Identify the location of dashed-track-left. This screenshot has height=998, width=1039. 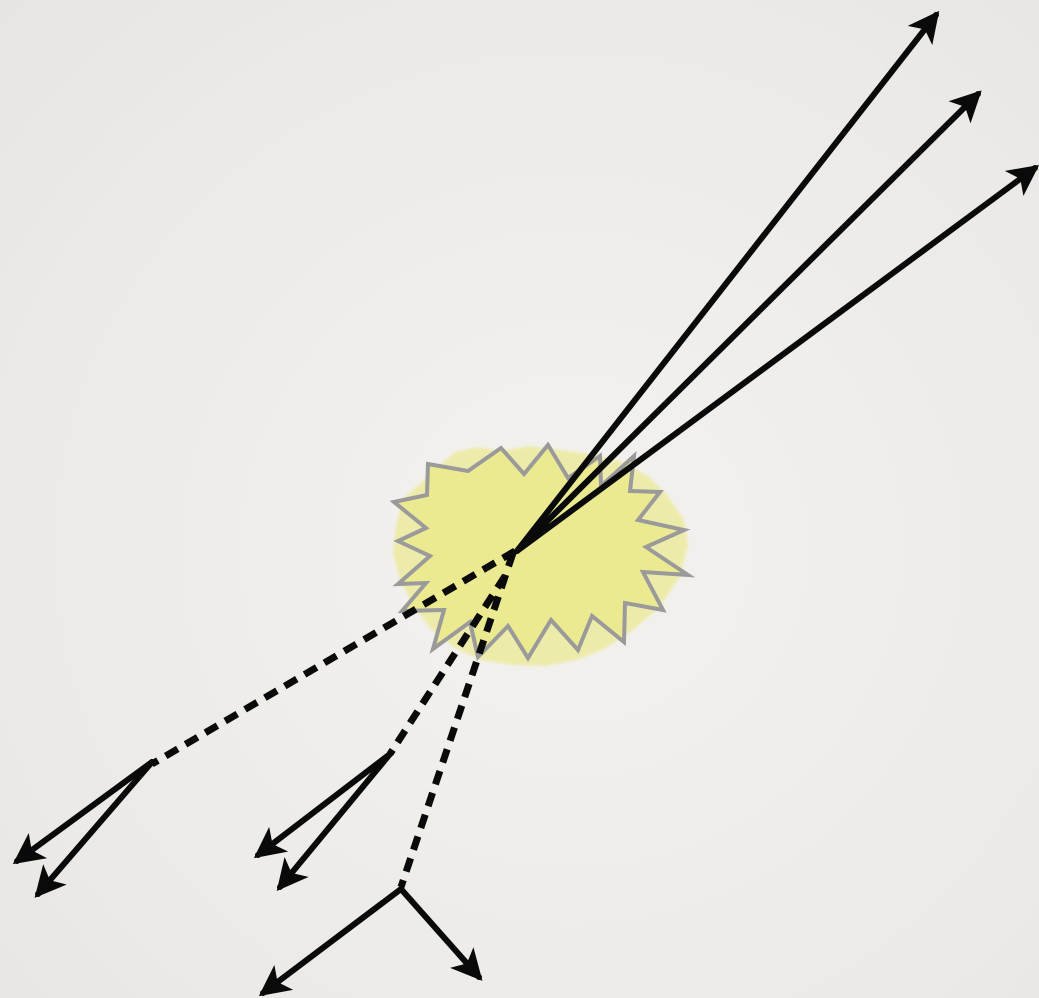
(333, 657).